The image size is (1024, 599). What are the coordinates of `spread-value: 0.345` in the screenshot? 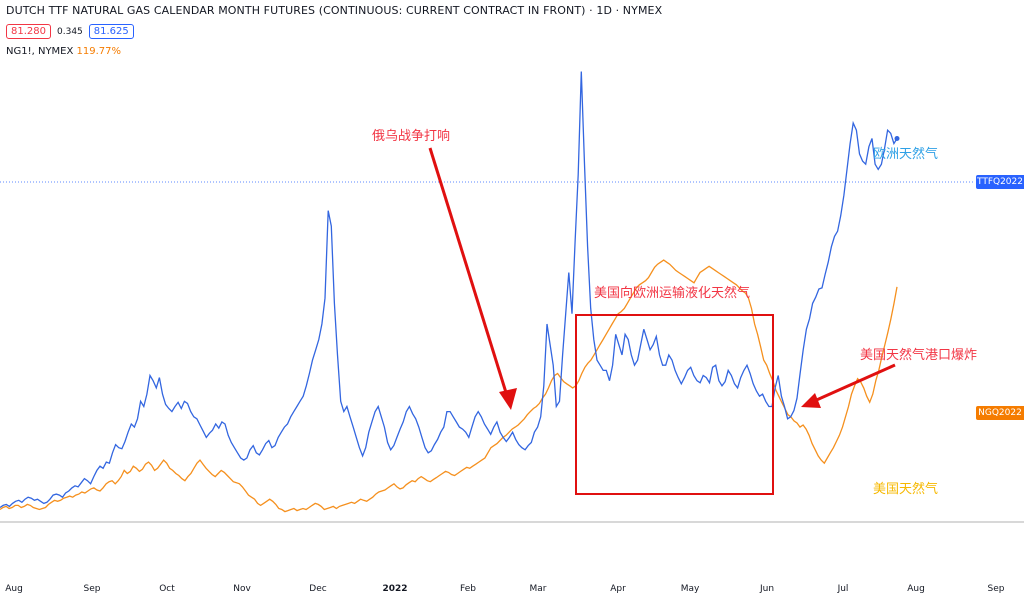 It's located at (70, 31).